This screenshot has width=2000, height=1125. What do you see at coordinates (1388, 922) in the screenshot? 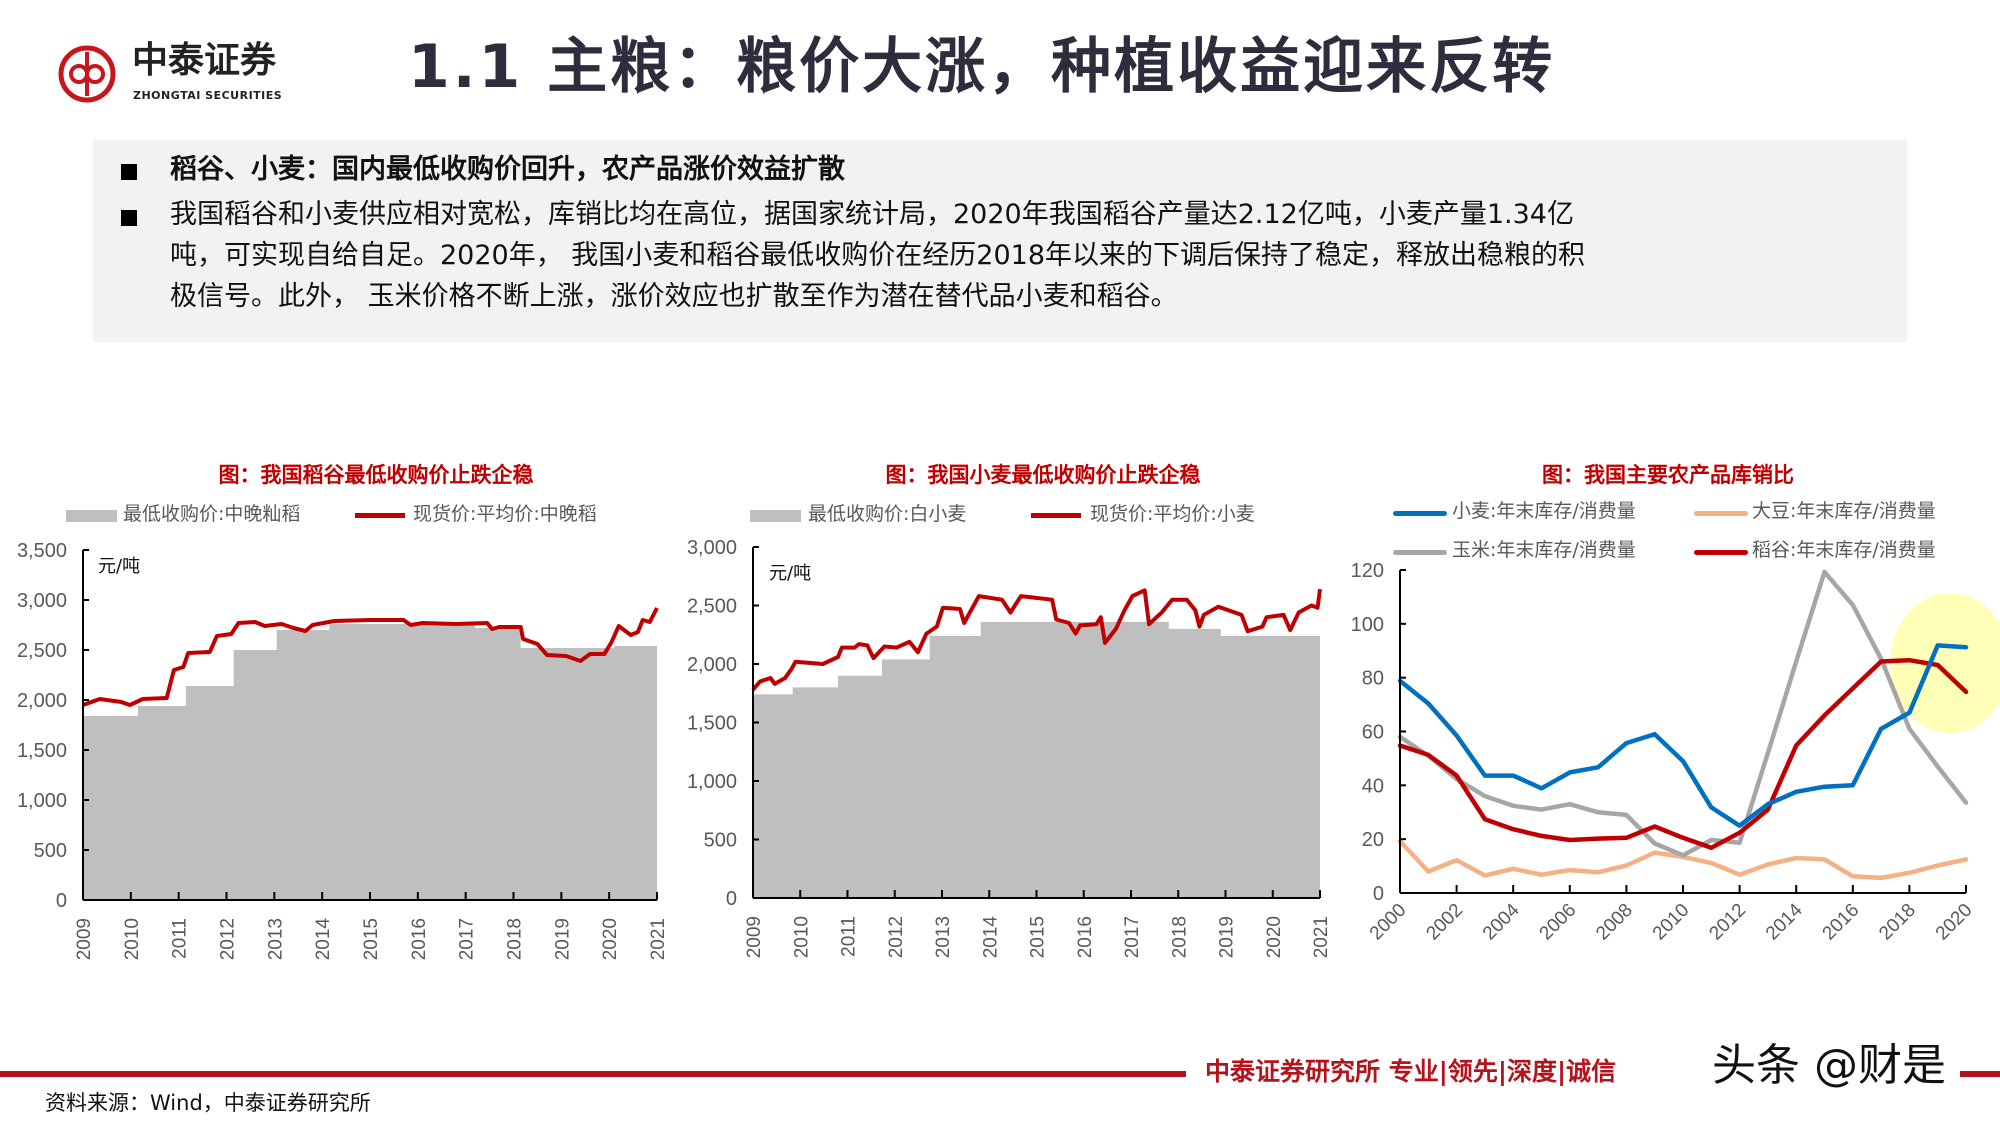
I see `x-tick-label: 2000` at bounding box center [1388, 922].